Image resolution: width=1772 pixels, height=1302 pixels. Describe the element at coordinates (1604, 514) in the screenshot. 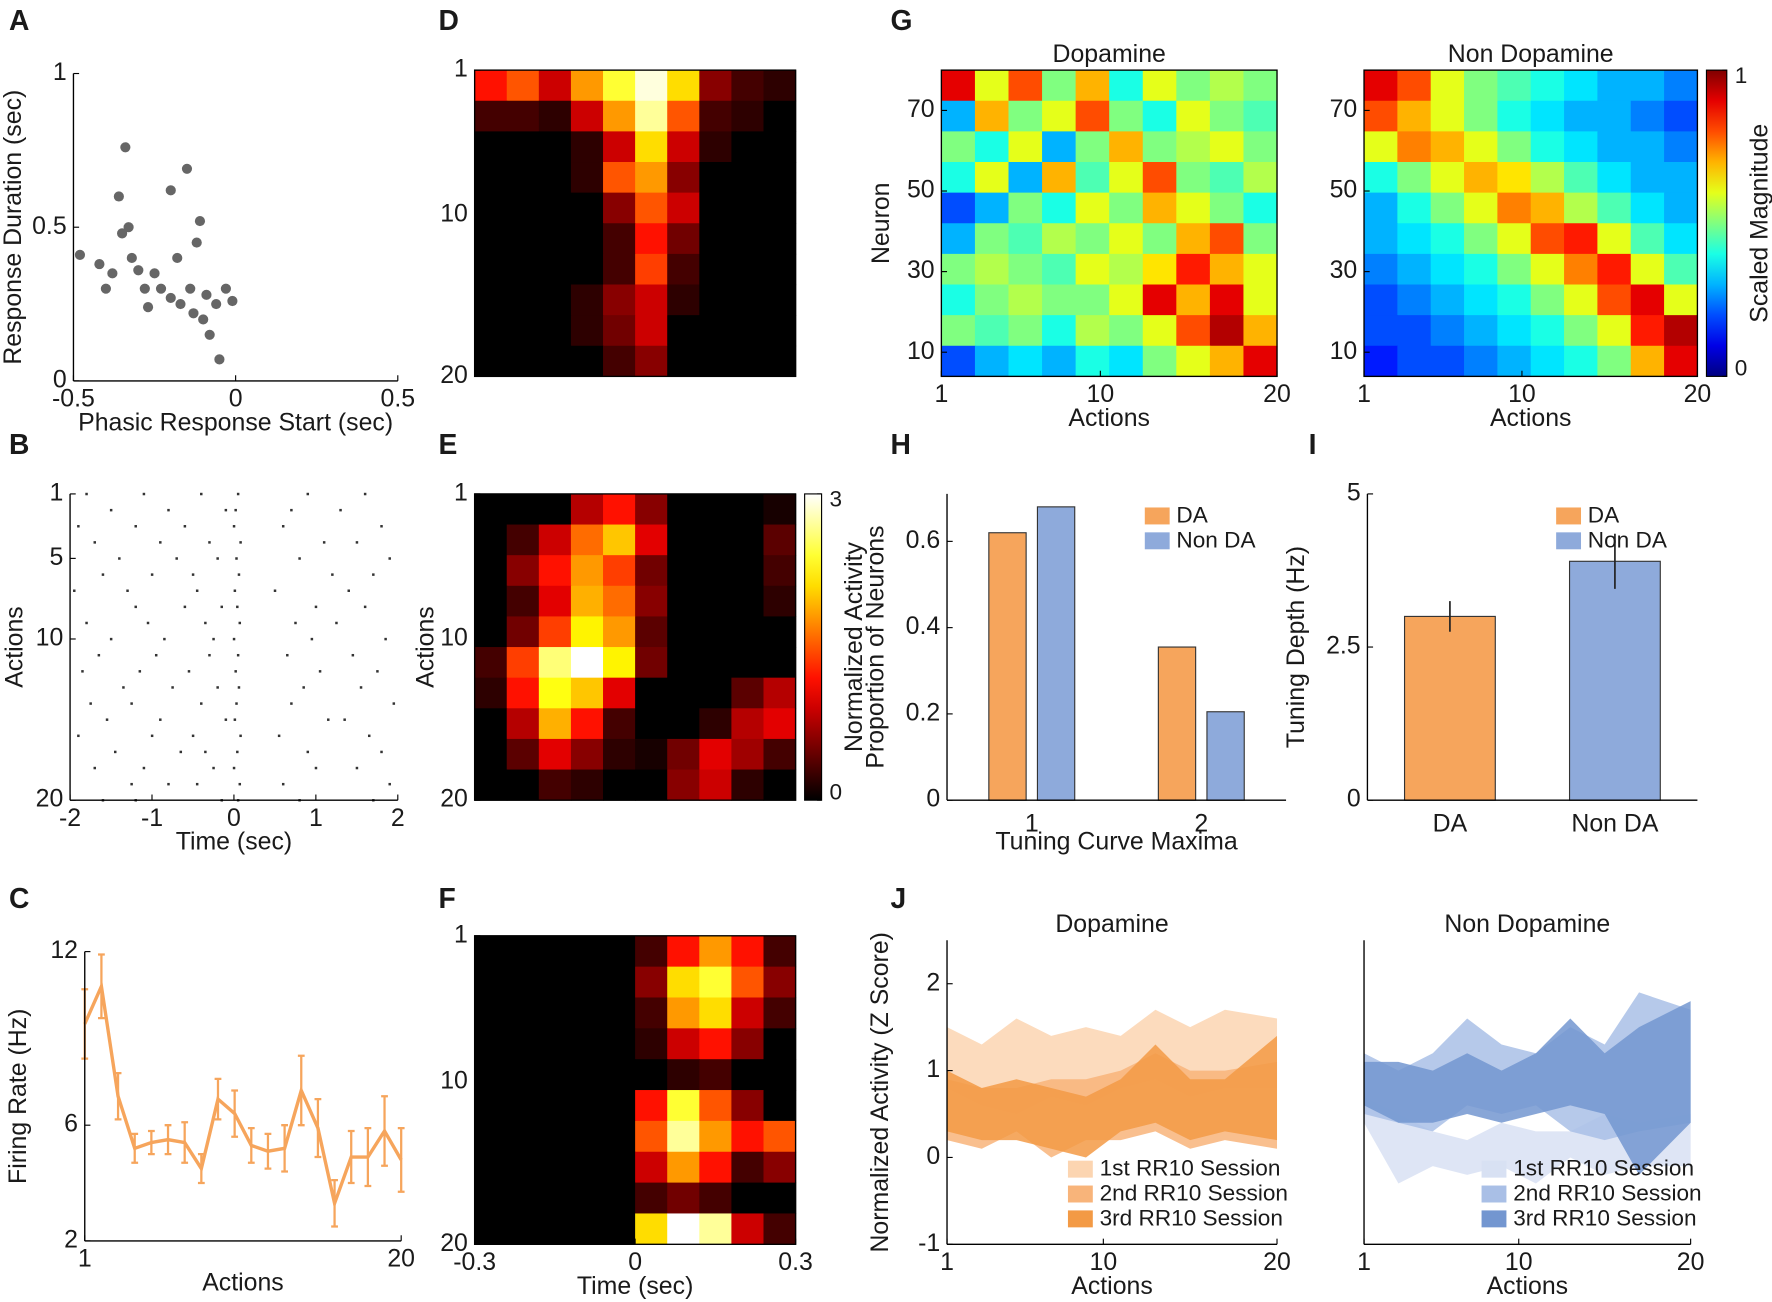

I see `legend-label: DA` at that location.